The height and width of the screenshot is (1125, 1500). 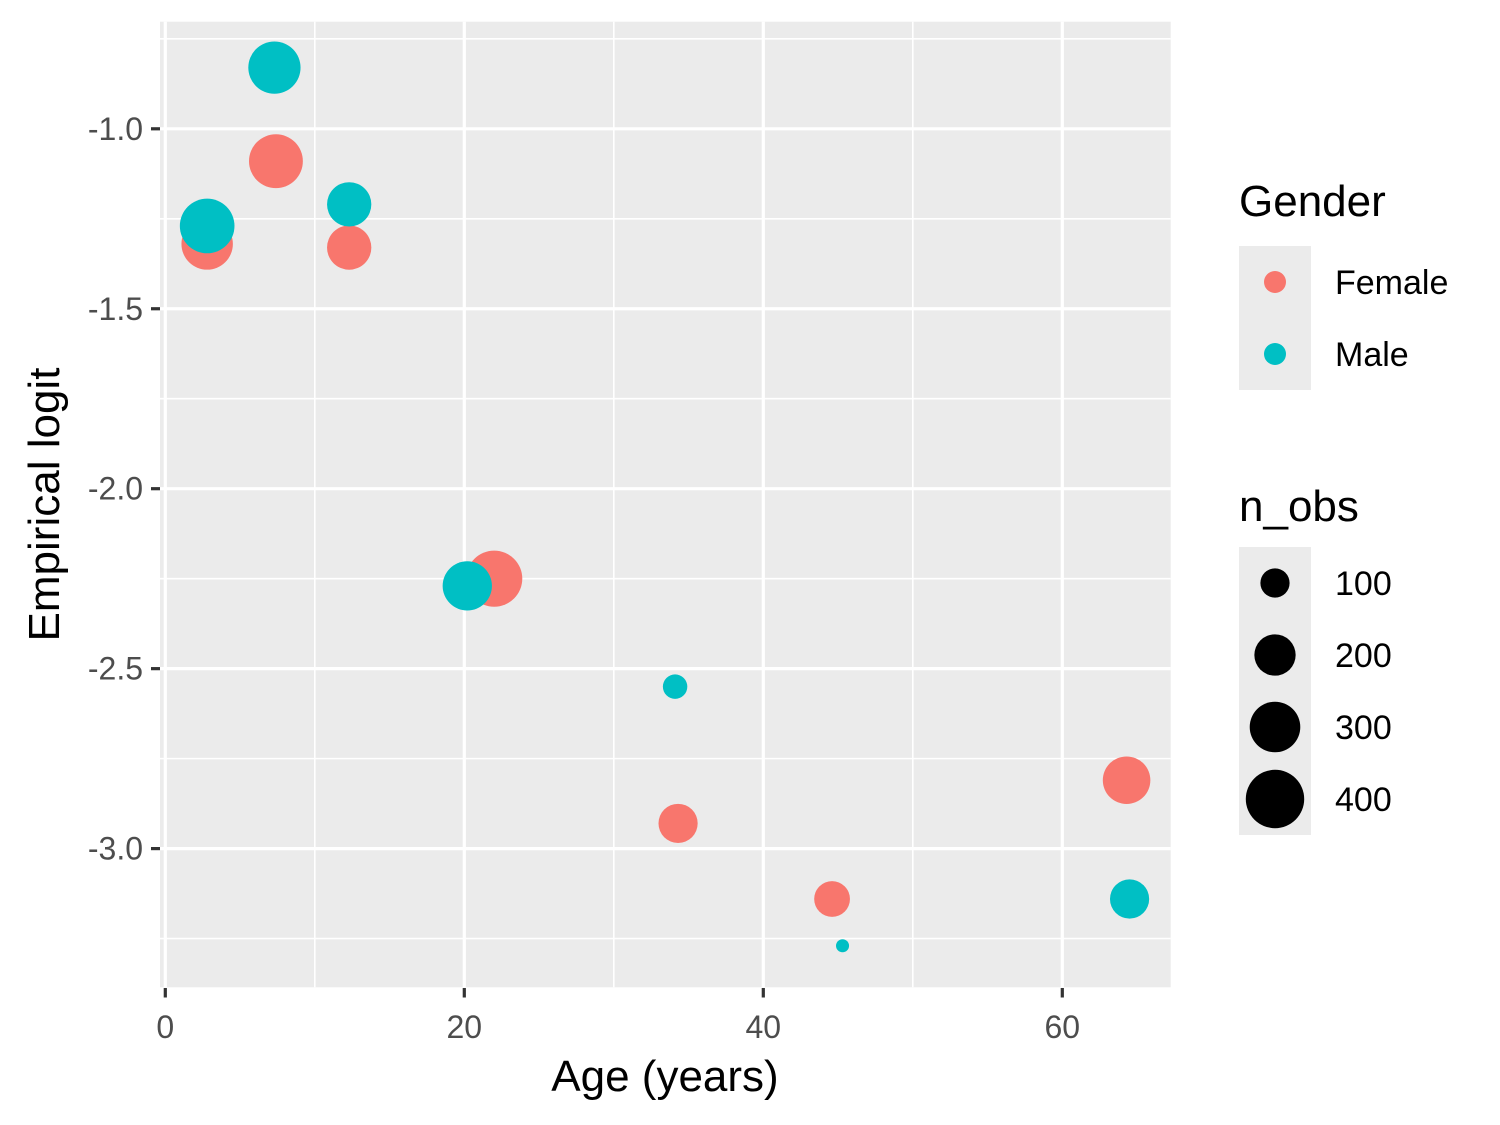 What do you see at coordinates (1063, 1027) in the screenshot?
I see `x-tick-label: 60` at bounding box center [1063, 1027].